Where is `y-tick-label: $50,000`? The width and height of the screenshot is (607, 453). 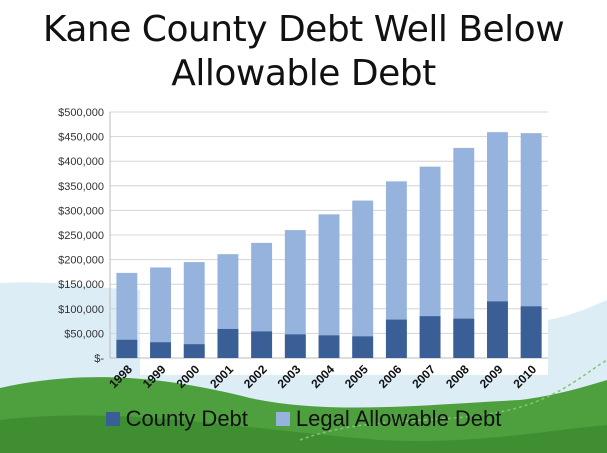 y-tick-label: $50,000 is located at coordinates (84, 334).